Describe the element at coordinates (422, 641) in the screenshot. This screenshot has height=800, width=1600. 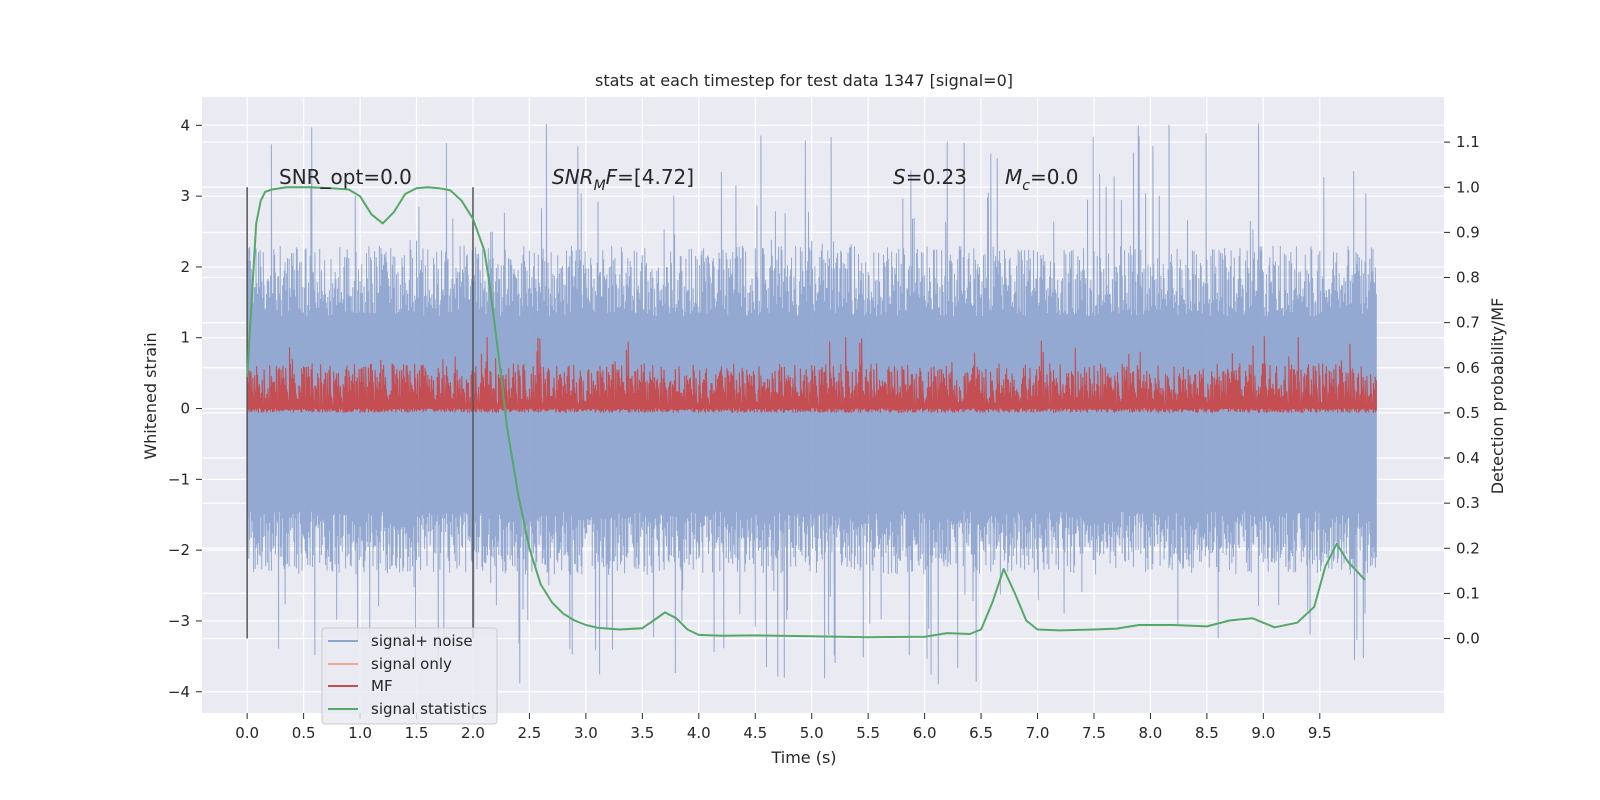
I see `legend-label-signal-noise: signal+ noise` at that location.